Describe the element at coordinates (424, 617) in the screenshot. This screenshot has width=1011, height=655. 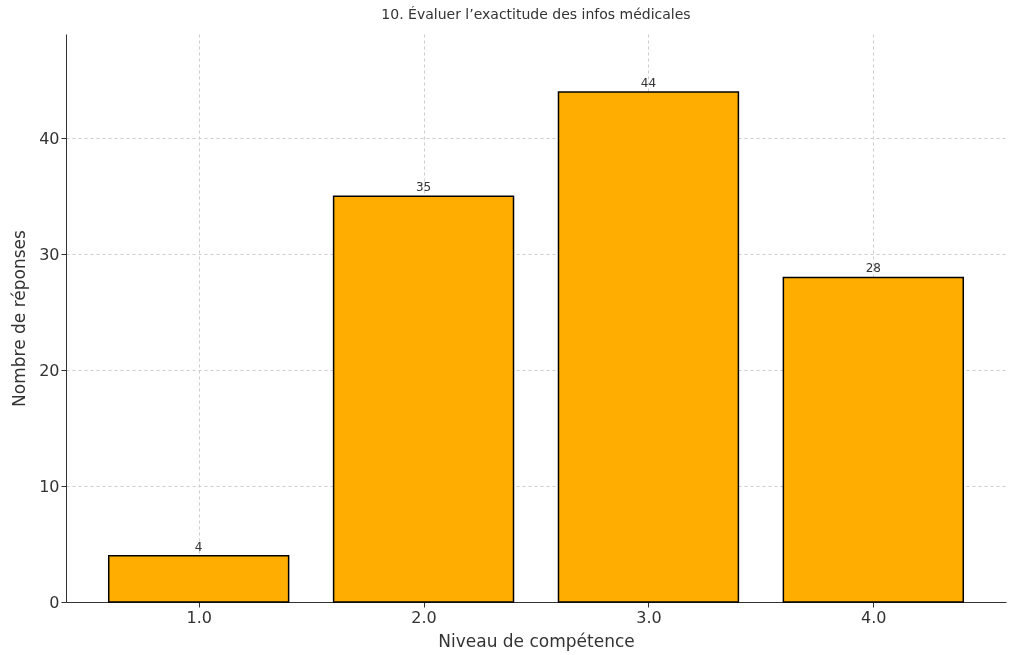
I see `x-tick-label: 2.0` at that location.